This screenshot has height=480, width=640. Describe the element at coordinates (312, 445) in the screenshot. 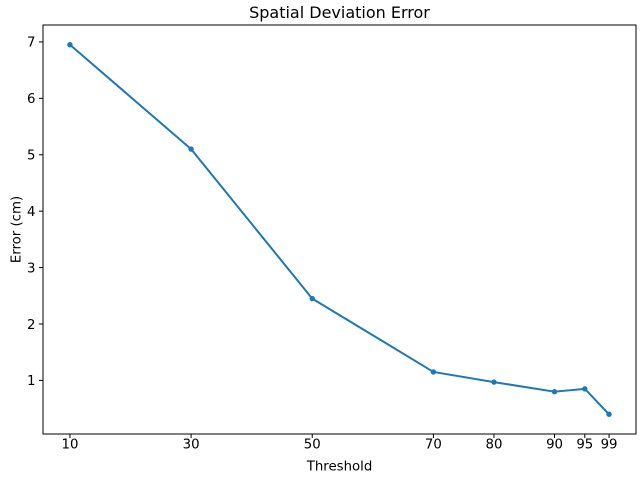

I see `x-tick-label: 50` at that location.